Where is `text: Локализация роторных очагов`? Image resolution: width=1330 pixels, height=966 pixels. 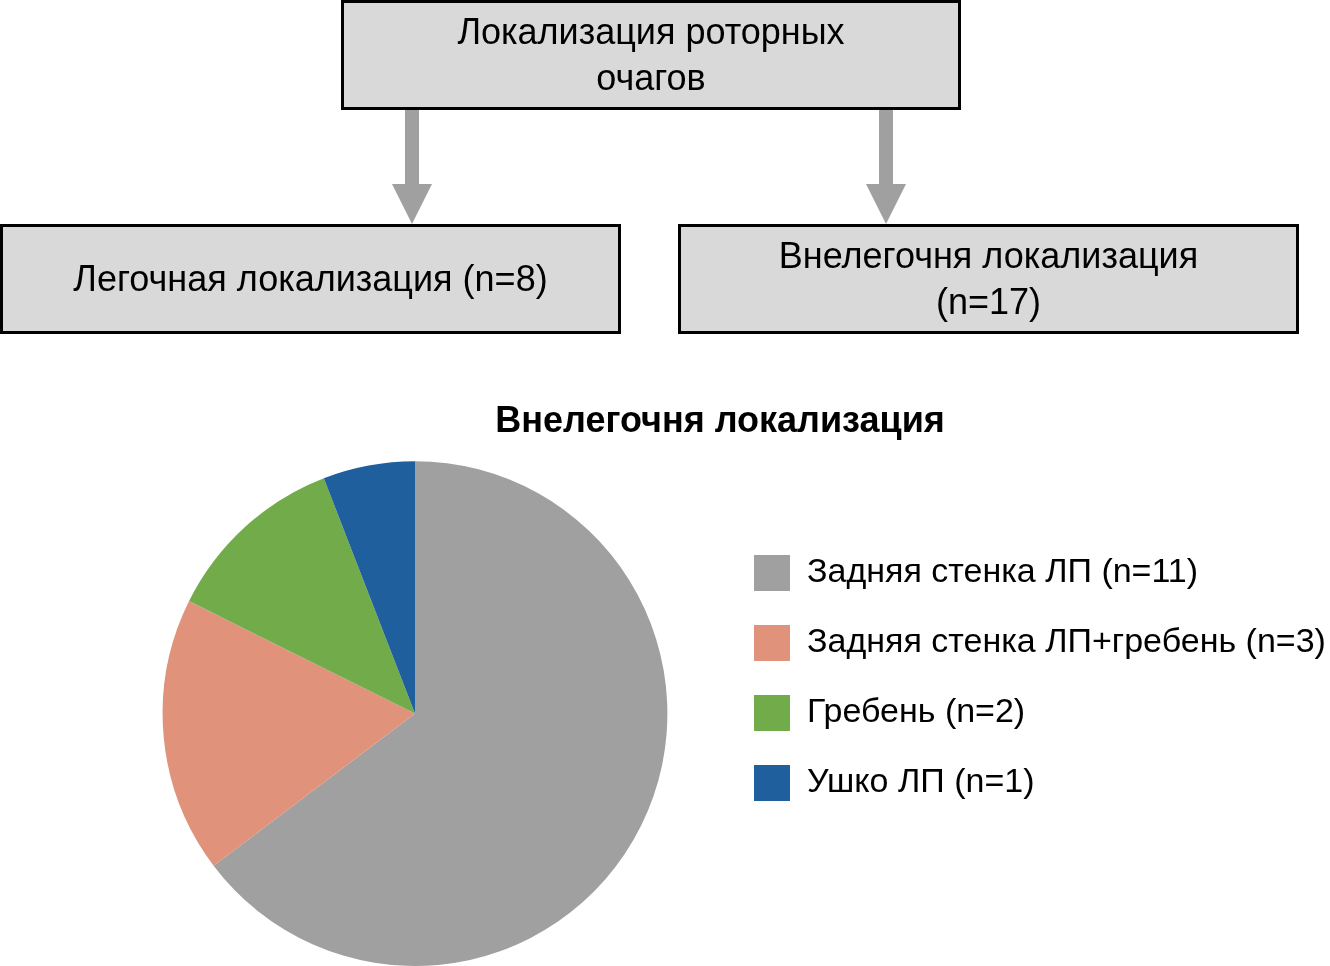 text: Локализация роторных очагов is located at coordinates (651, 55).